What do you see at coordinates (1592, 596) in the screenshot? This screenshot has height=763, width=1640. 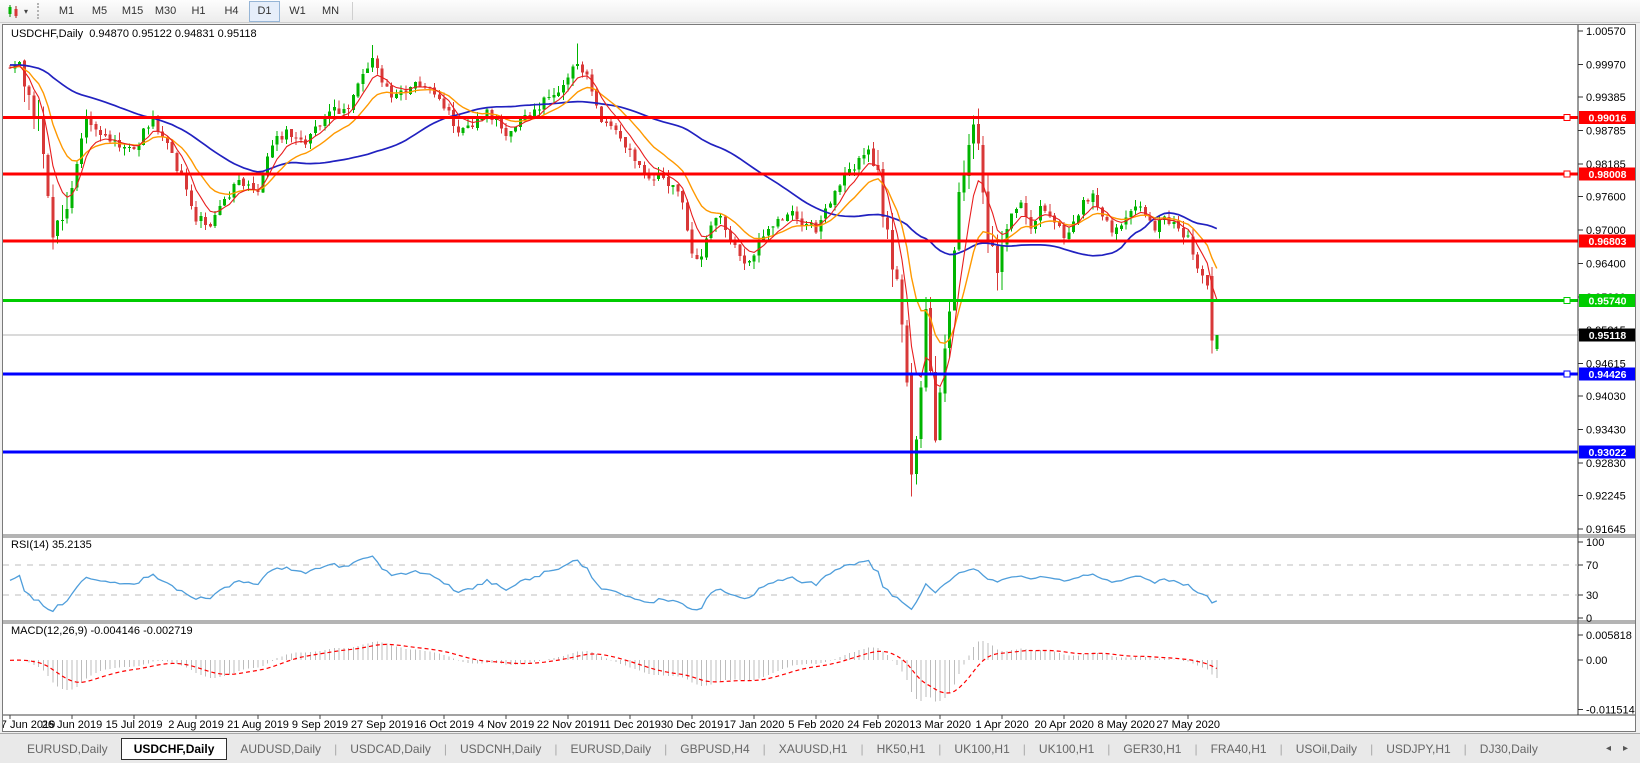 I see `rsi-axis-label: 30` at bounding box center [1592, 596].